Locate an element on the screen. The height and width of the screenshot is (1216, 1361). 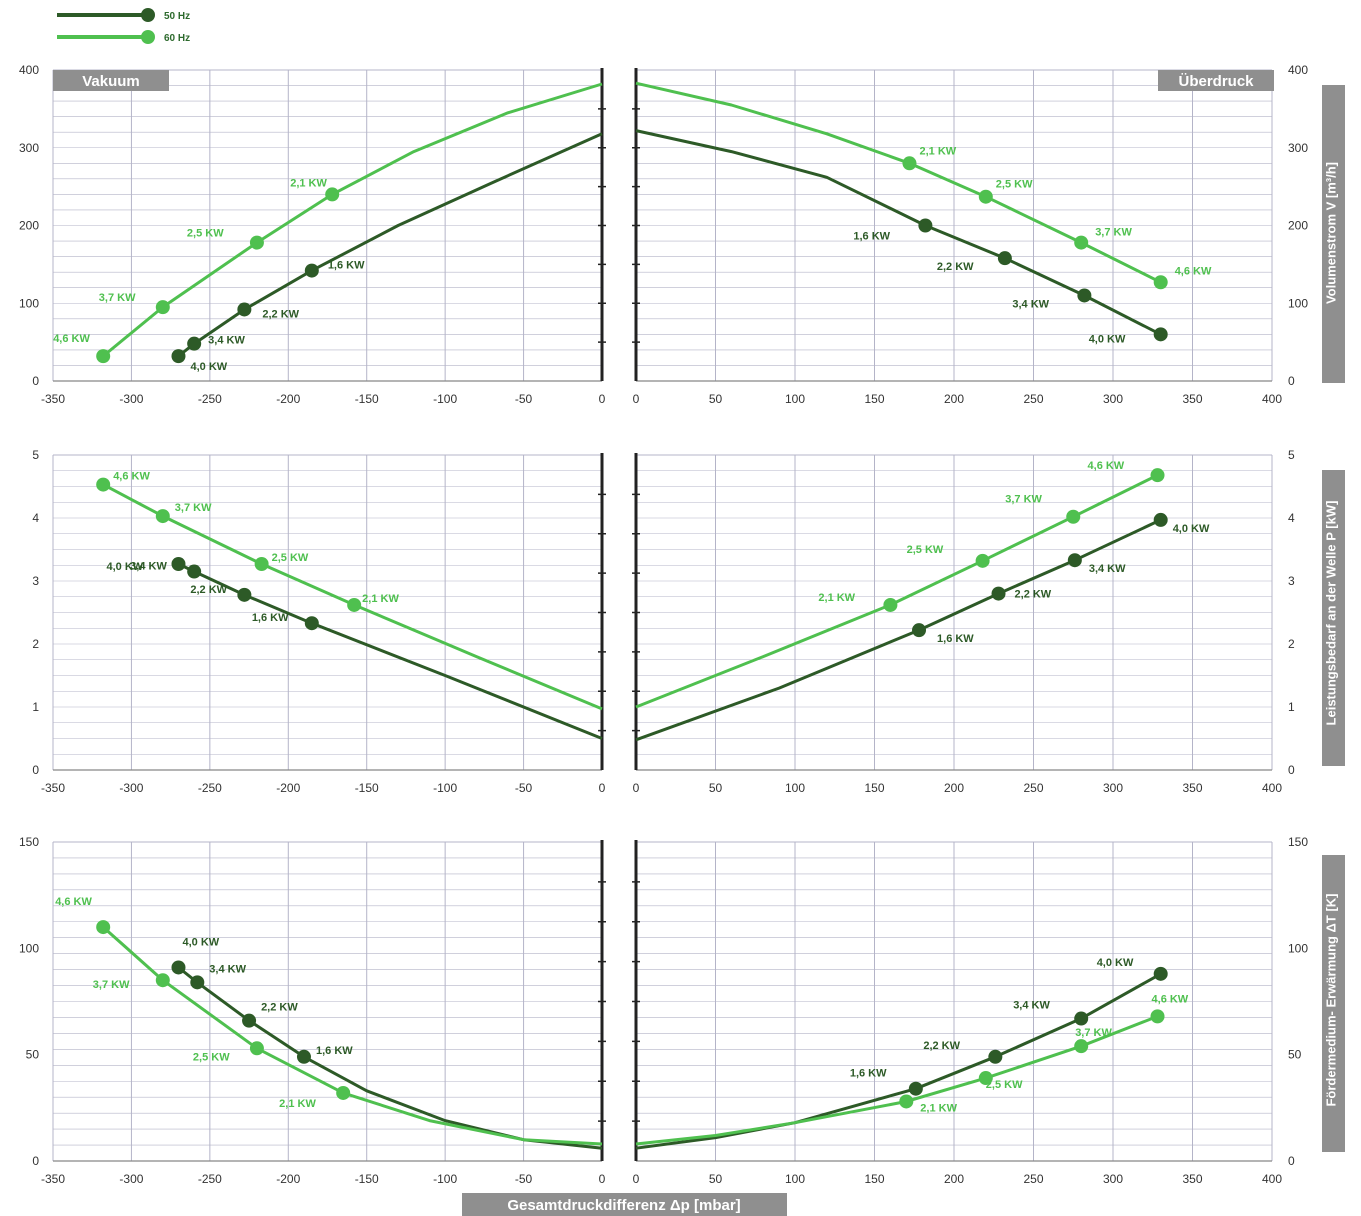
y-tick-label: 1 is located at coordinates (1291, 707).